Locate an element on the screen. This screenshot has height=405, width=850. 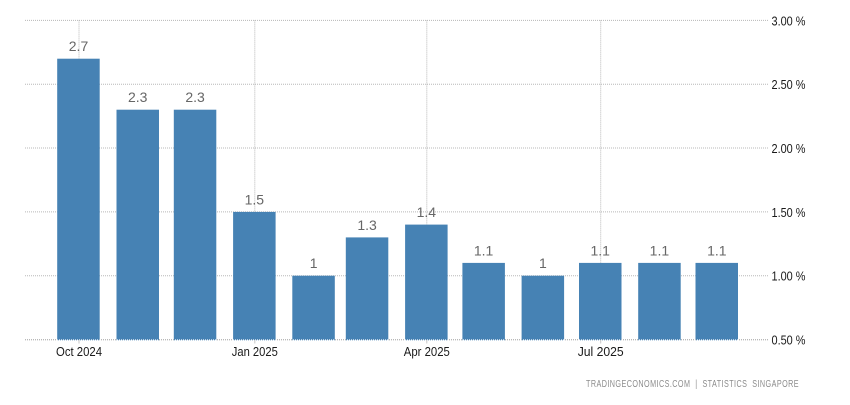
svg-text: Apr 2025 is located at coordinates (427, 351).